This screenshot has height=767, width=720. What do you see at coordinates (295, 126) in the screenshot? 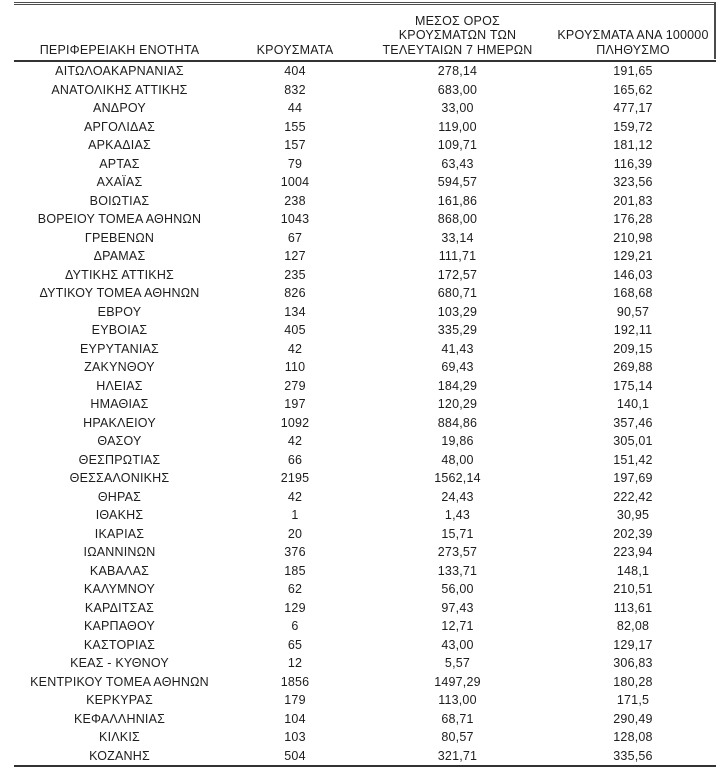
I see `table-cell: 155` at bounding box center [295, 126].